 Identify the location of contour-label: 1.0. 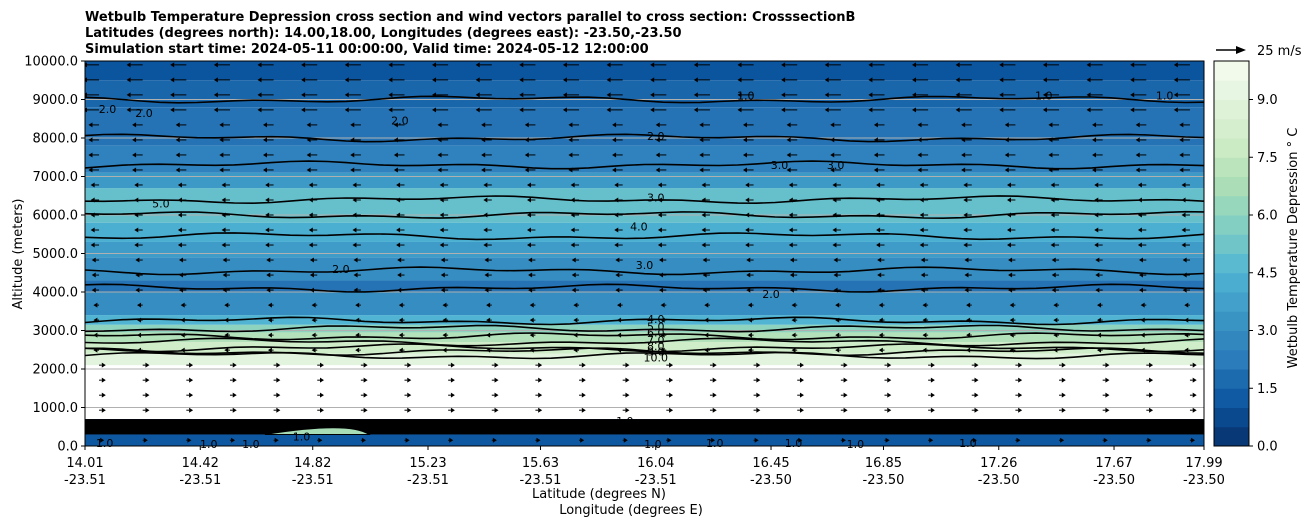
(1044, 96).